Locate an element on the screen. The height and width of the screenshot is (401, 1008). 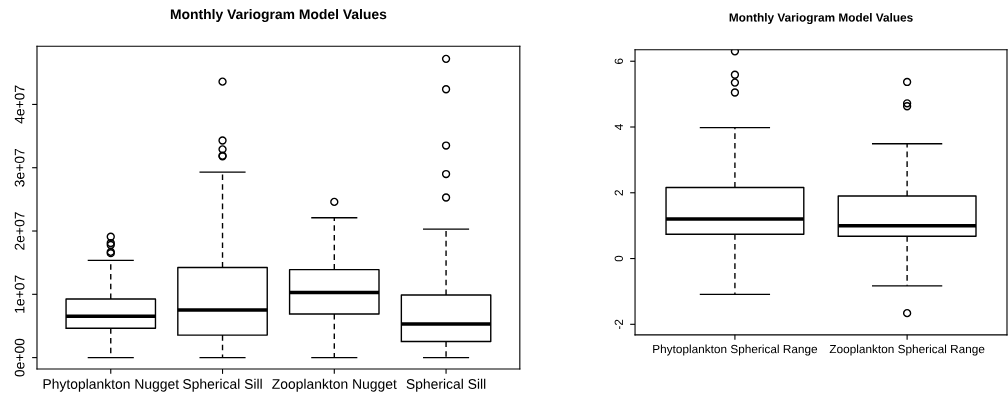
x-tick-label: Zooplankton Spherical Range is located at coordinates (907, 350).